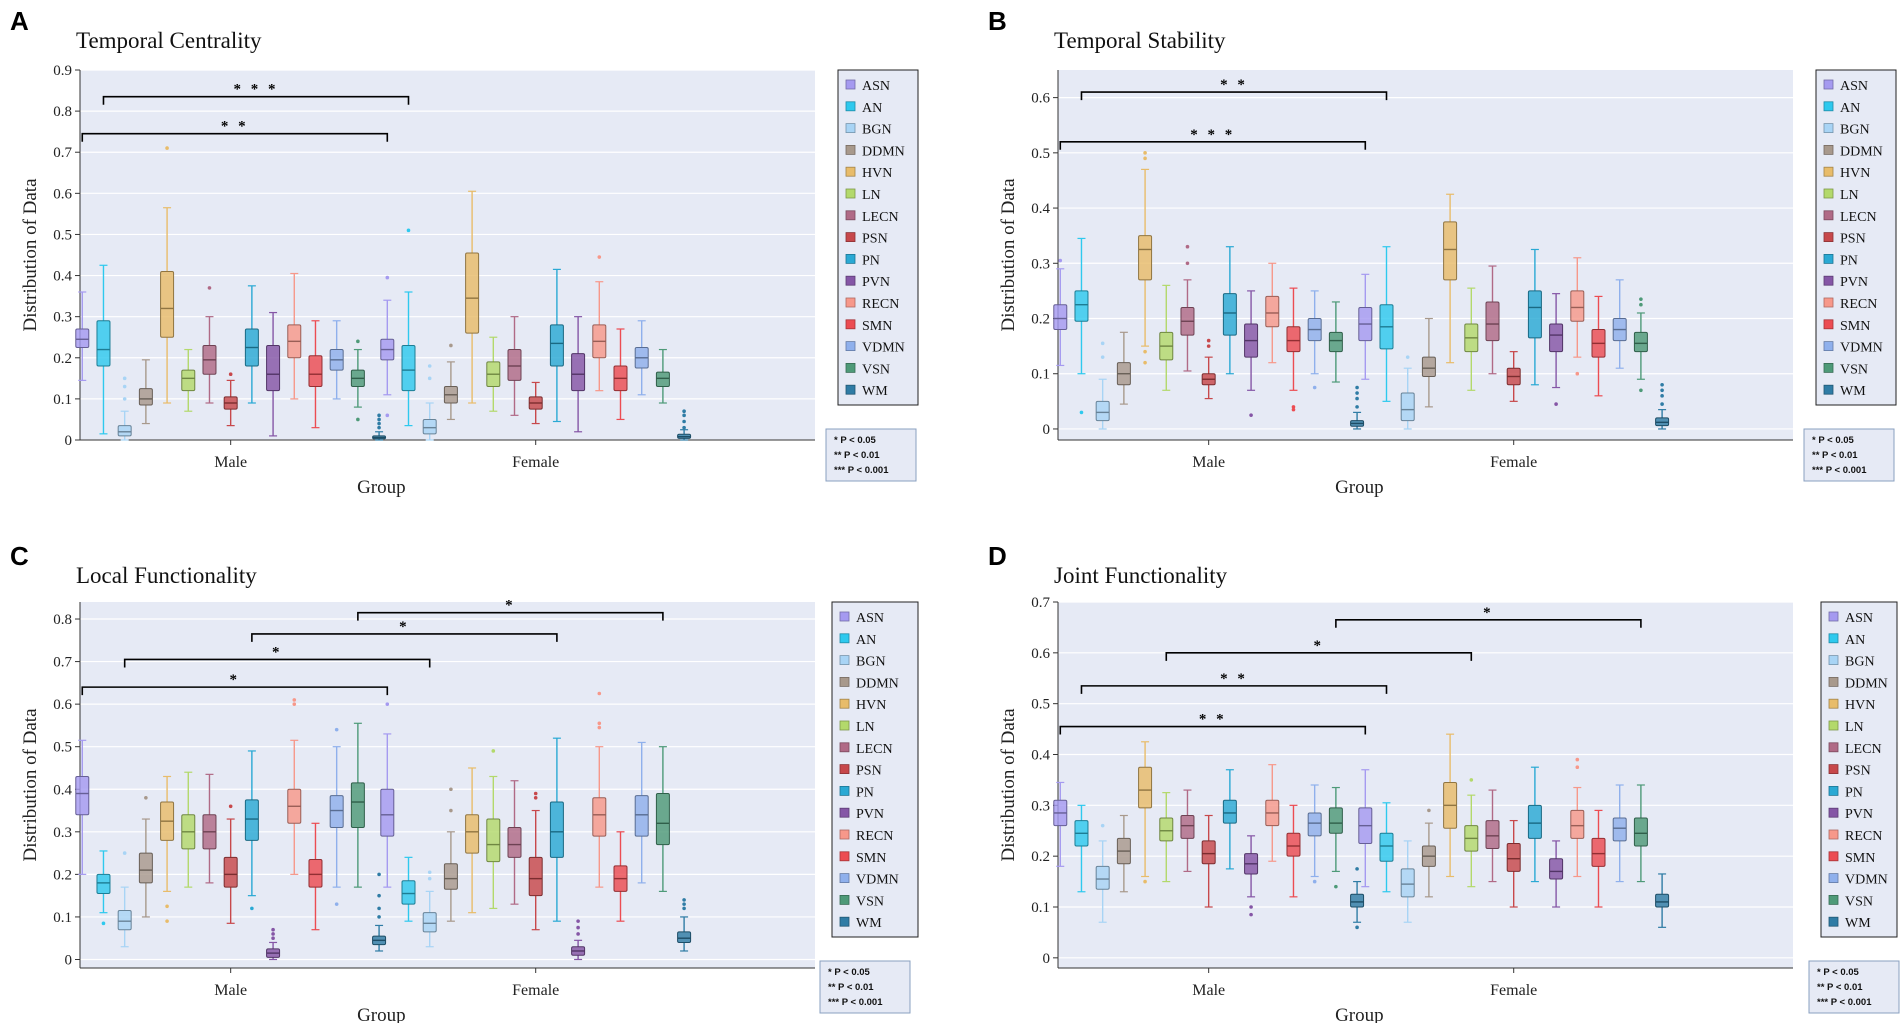 Image resolution: width=1902 pixels, height=1023 pixels. I want to click on y-tick-label: 0.1, so click(1040, 908).